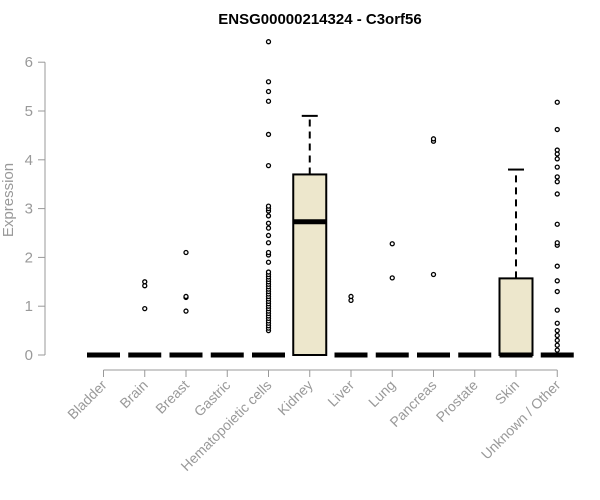 This screenshot has width=600, height=500. I want to click on chart-title: ENSG00000214324 - C3orf56, so click(319, 19).